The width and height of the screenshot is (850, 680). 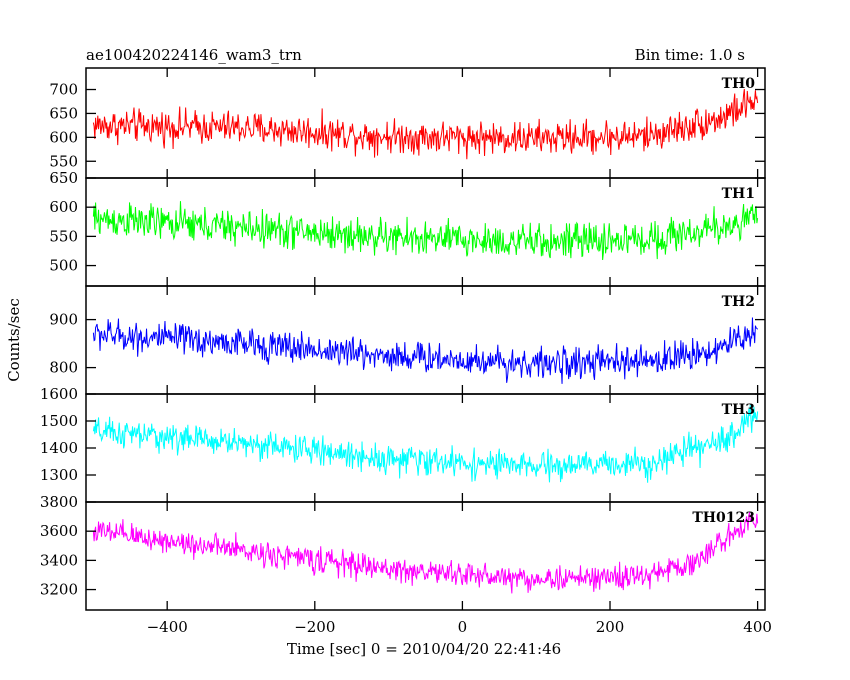 I want to click on panel-label: TH3, so click(x=738, y=410).